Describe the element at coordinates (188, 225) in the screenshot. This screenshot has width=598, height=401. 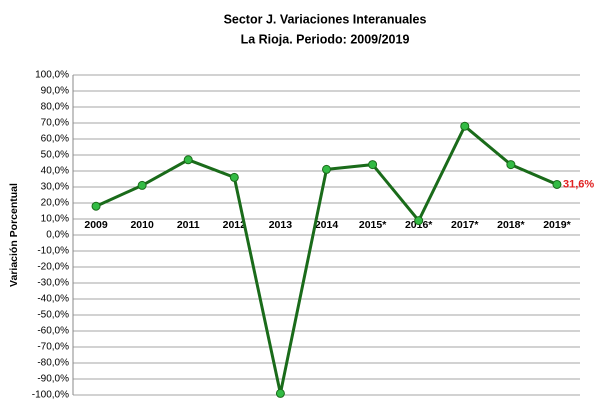
I see `x-tick-label: 2011` at that location.